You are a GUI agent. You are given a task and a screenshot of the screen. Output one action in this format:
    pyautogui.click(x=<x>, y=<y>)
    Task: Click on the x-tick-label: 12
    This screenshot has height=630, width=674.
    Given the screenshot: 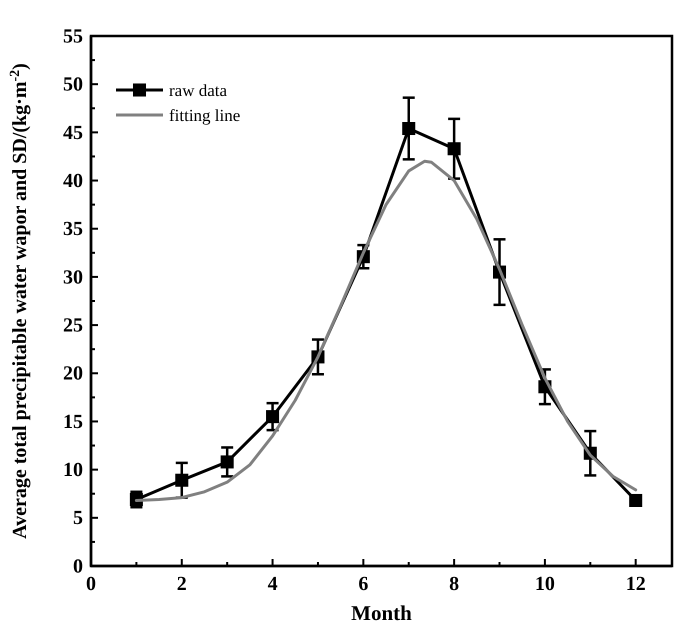 What is the action you would take?
    pyautogui.click(x=636, y=584)
    